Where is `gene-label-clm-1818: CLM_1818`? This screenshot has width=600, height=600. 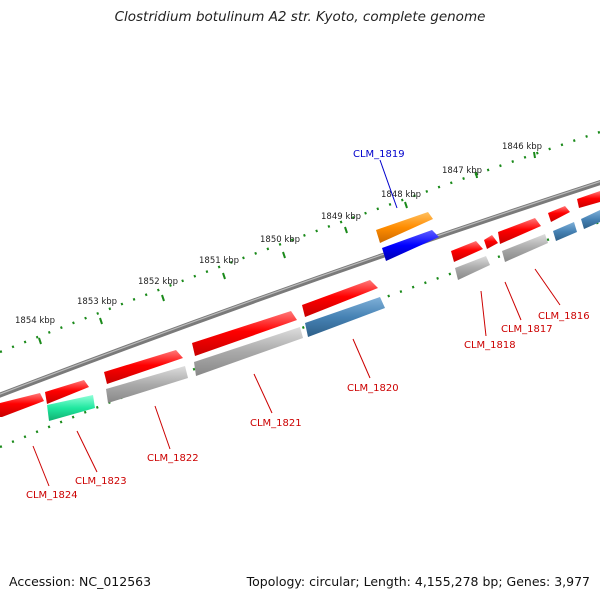
gene-label-clm-1818: CLM_1818 is located at coordinates (490, 345).